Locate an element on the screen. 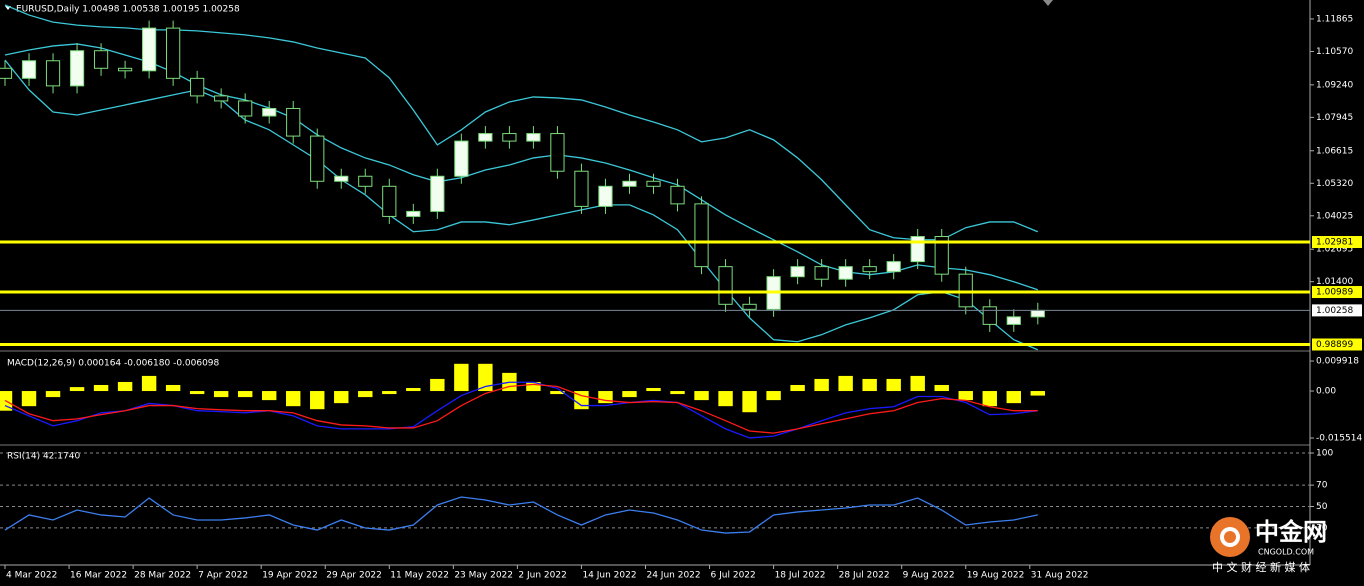  logo-tagline: 中 文 财 经 新 媒 体 is located at coordinates (1261, 567).